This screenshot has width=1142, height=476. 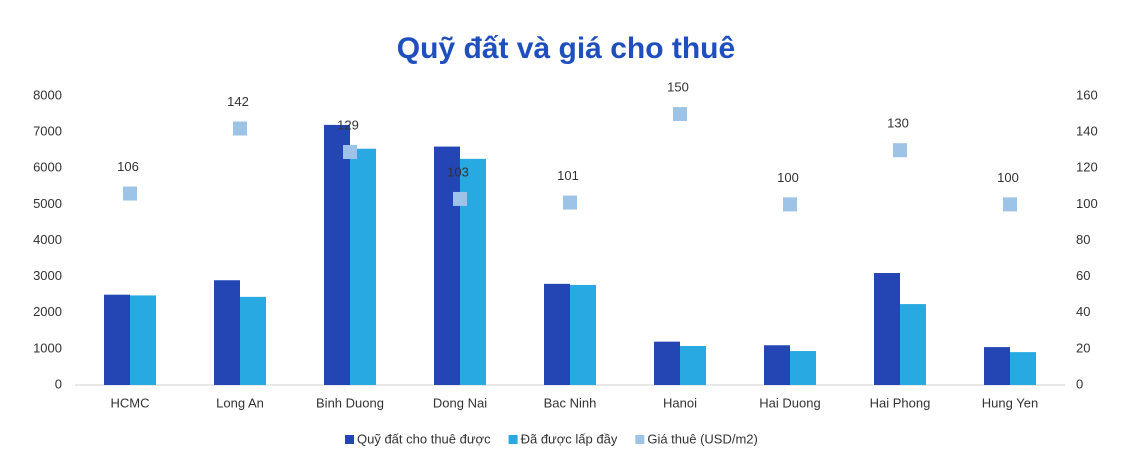 What do you see at coordinates (1079, 383) in the screenshot?
I see `y2-tick-label: 0` at bounding box center [1079, 383].